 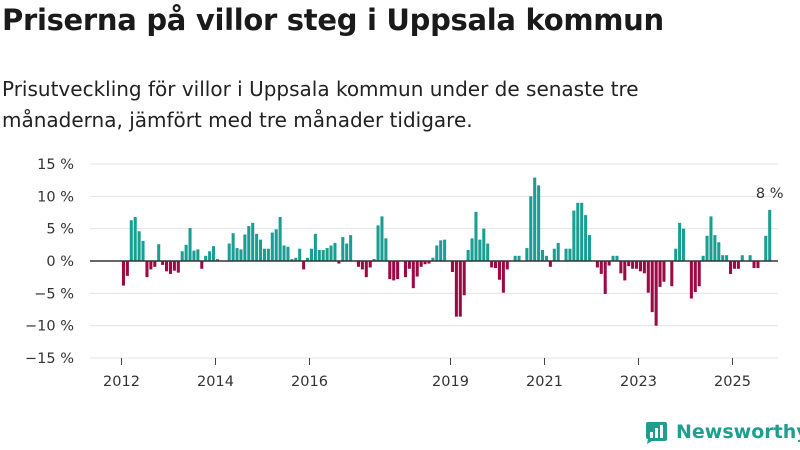 I want to click on x-tick-label: 2025, so click(x=732, y=382).